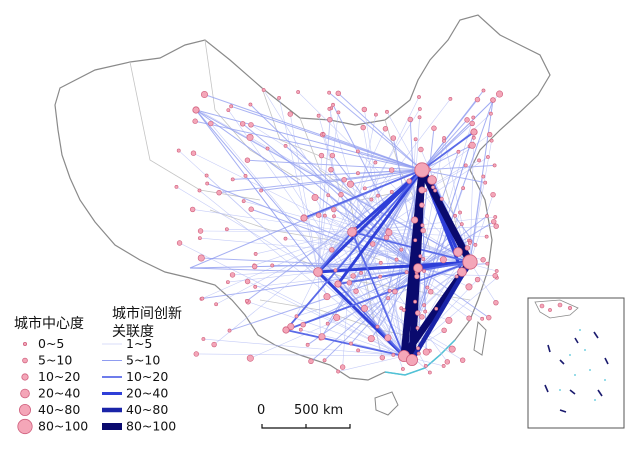  What do you see at coordinates (411, 359) in the screenshot?
I see `hub-node-sz` at bounding box center [411, 359].